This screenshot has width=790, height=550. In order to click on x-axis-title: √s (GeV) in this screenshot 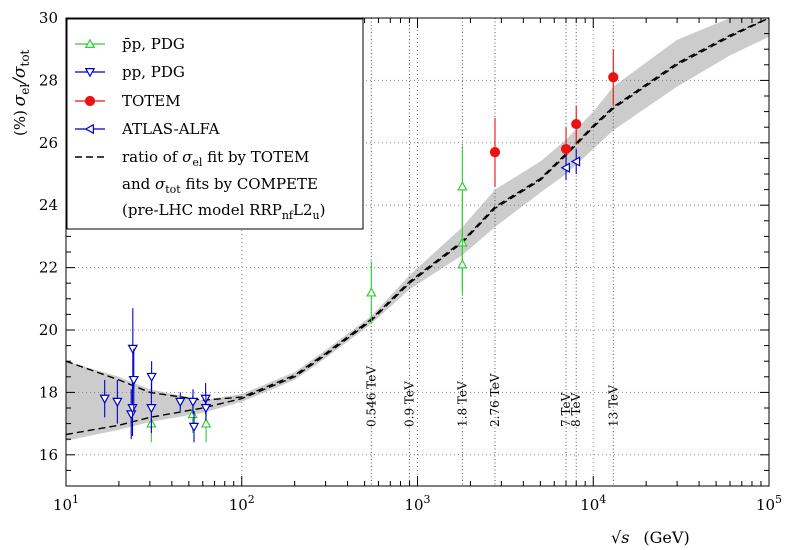, I will do `click(650, 537)`.